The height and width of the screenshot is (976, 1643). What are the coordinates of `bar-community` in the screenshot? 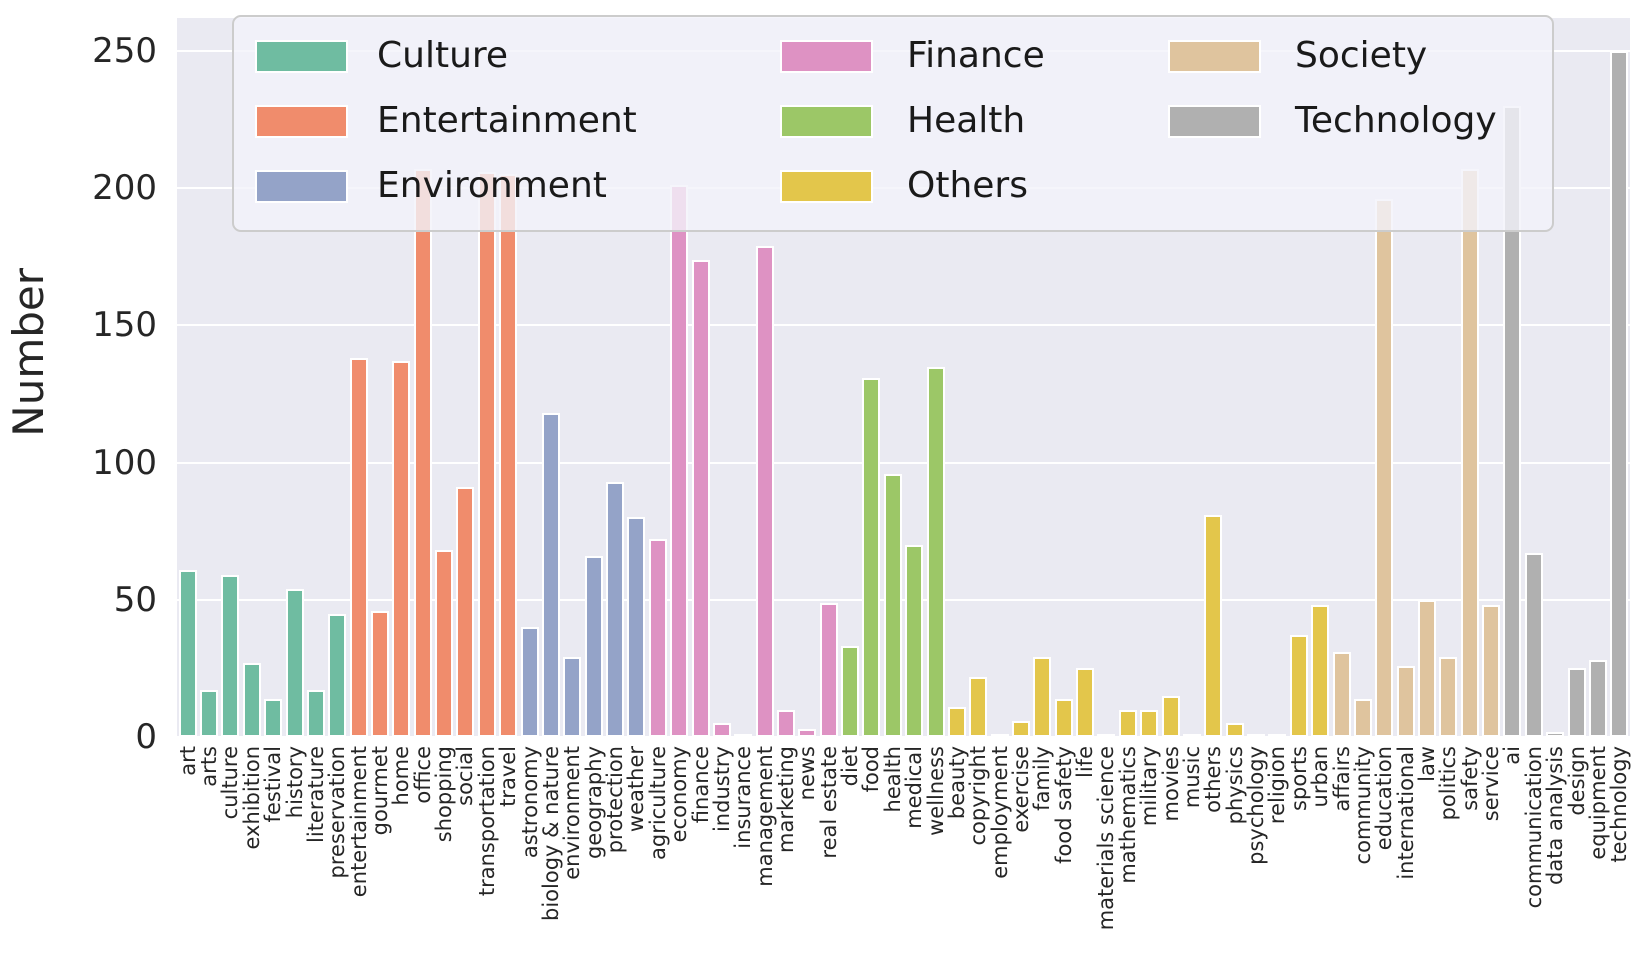 It's located at (1362, 717).